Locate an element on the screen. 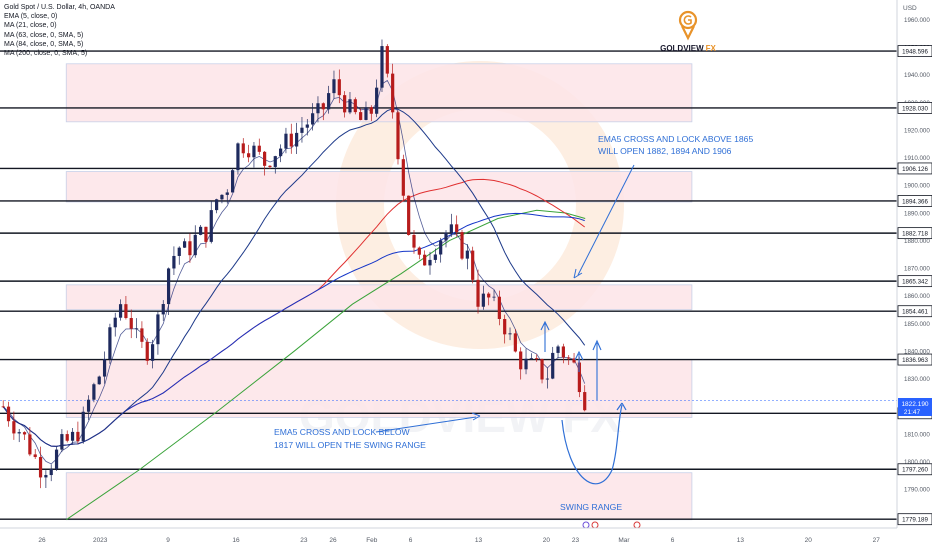 The width and height of the screenshot is (932, 555). upper-annotation-arrow is located at coordinates (606, 220).